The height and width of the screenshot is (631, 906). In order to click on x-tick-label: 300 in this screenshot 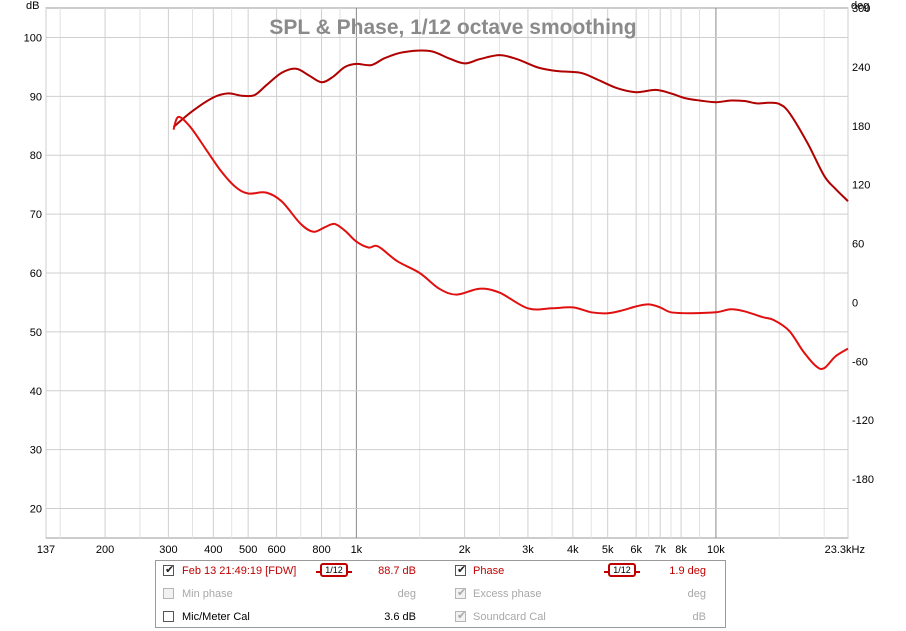, I will do `click(168, 550)`.